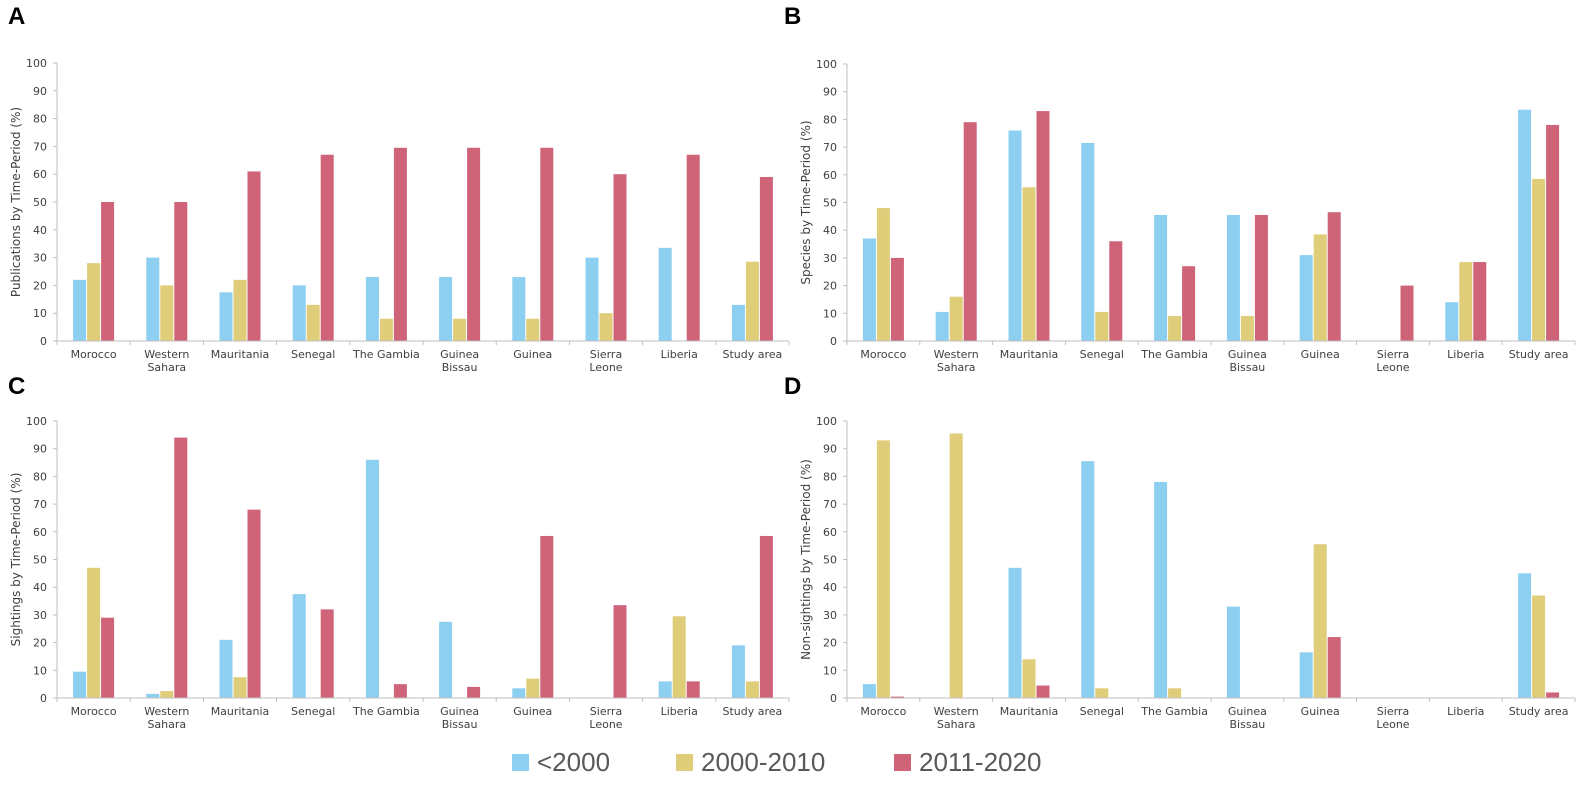 This screenshot has height=787, width=1594. Describe the element at coordinates (240, 310) in the screenshot. I see `bar-2000-2010-mauritania` at that location.